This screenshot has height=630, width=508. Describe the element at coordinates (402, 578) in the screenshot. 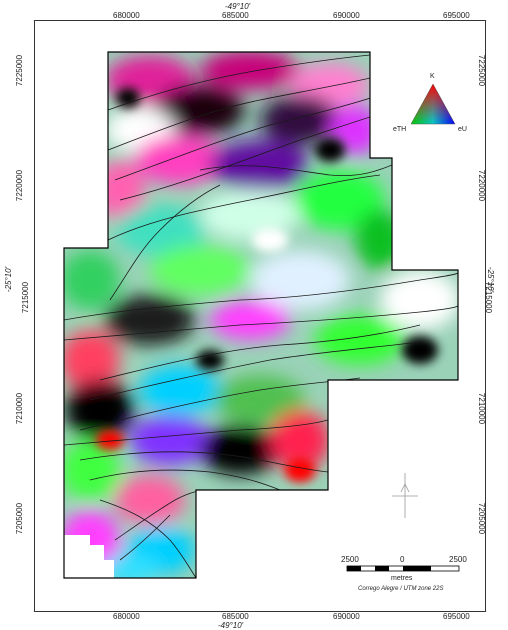

I see `scale-unit: metres` at that location.